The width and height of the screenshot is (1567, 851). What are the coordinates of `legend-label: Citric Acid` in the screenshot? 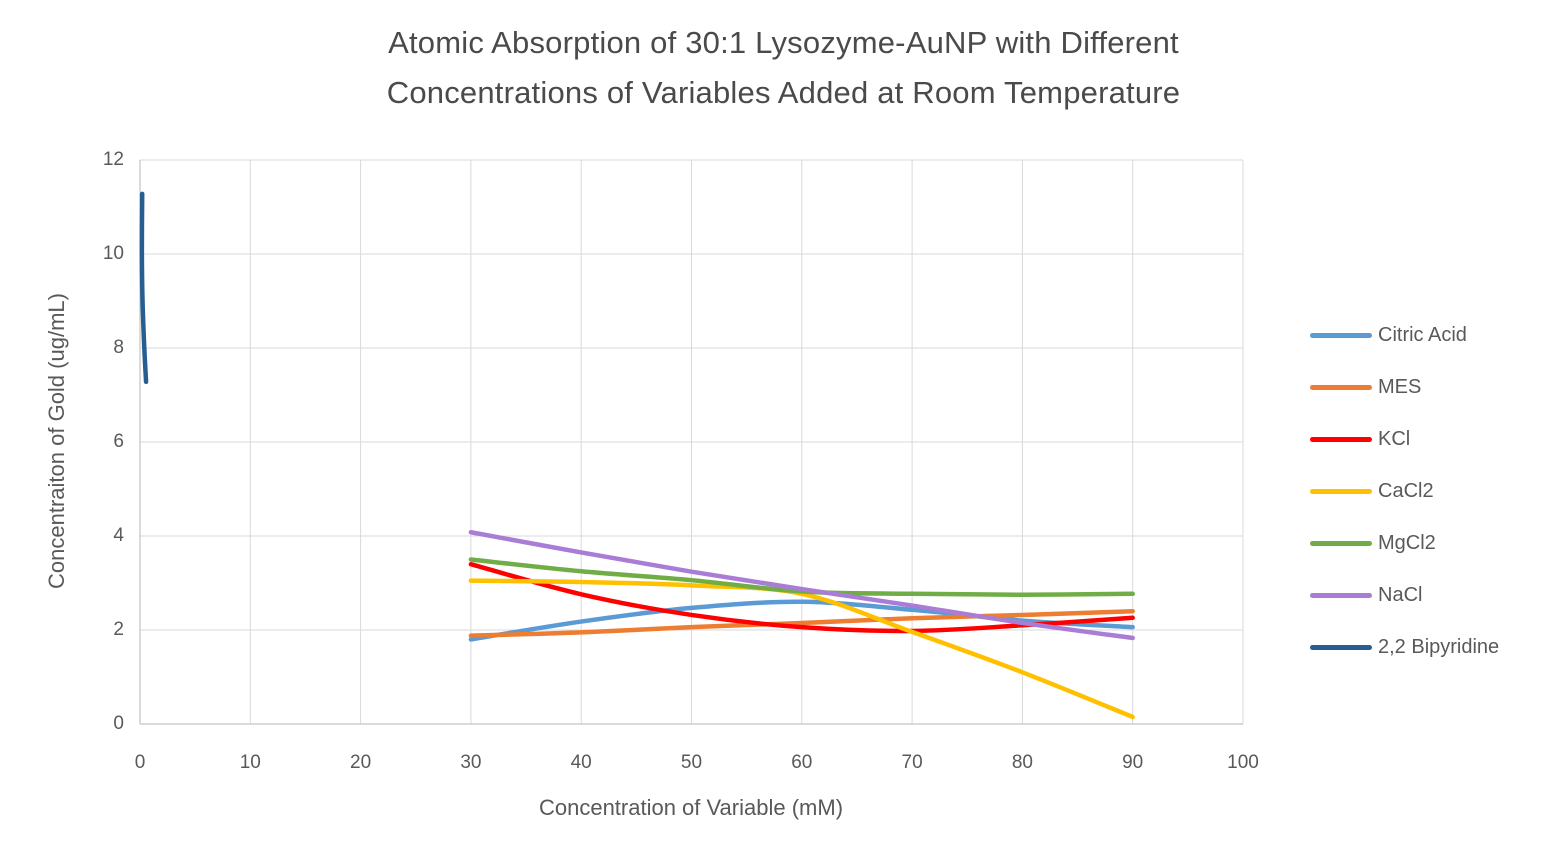 It's located at (1422, 334).